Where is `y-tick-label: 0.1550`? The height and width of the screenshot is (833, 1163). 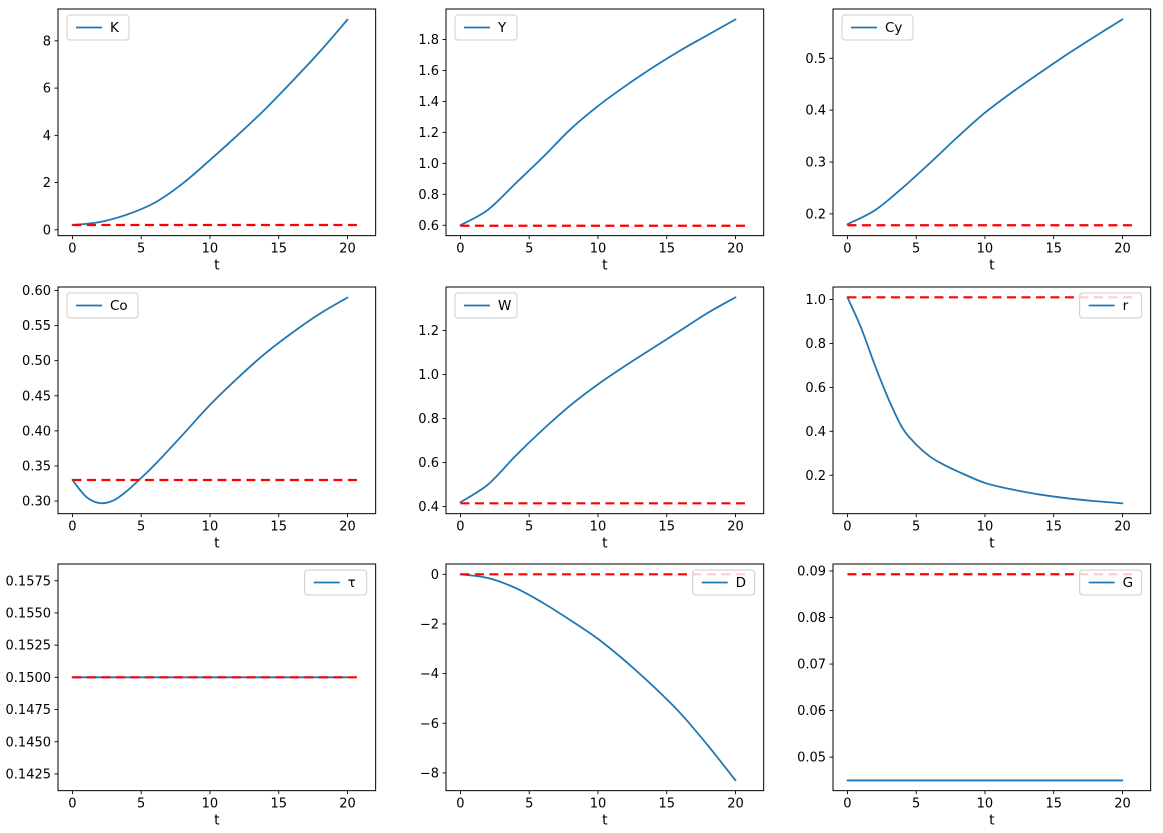 y-tick-label: 0.1550 is located at coordinates (28, 614).